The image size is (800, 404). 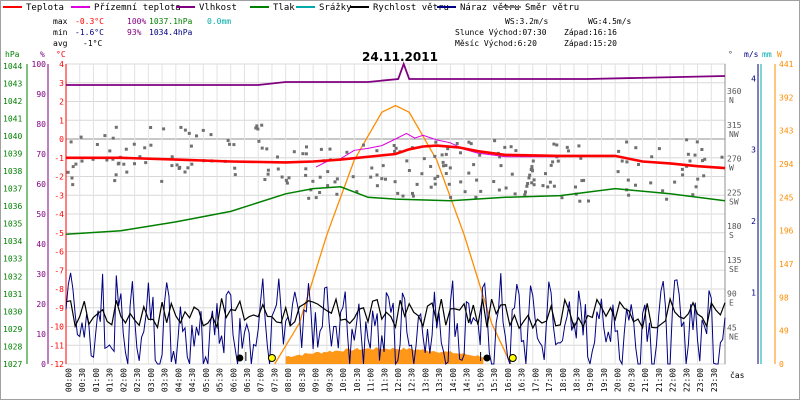 I want to click on legend-label-vlhkost: Vlhkost, so click(x=218, y=8).